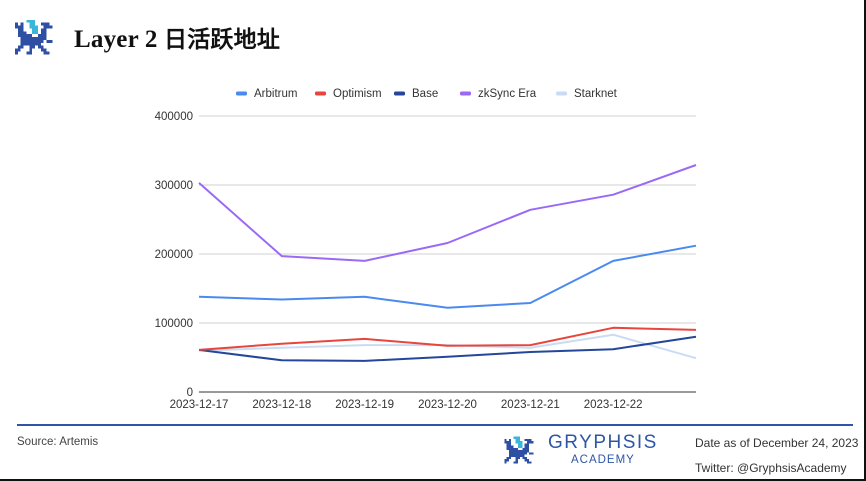 The height and width of the screenshot is (481, 866). What do you see at coordinates (603, 442) in the screenshot?
I see `brand-name: GRYPHSIS` at bounding box center [603, 442].